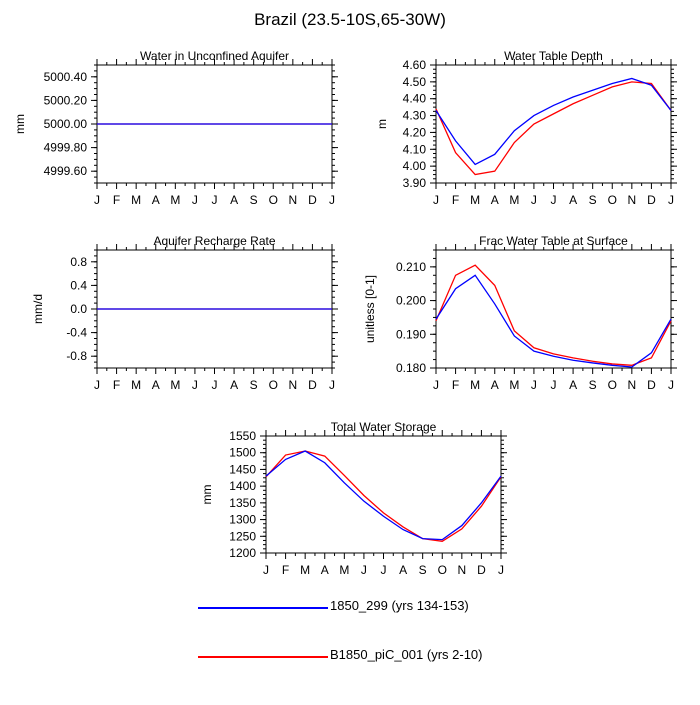  What do you see at coordinates (411, 301) in the screenshot?
I see `y-tick-label: 0.200` at bounding box center [411, 301].